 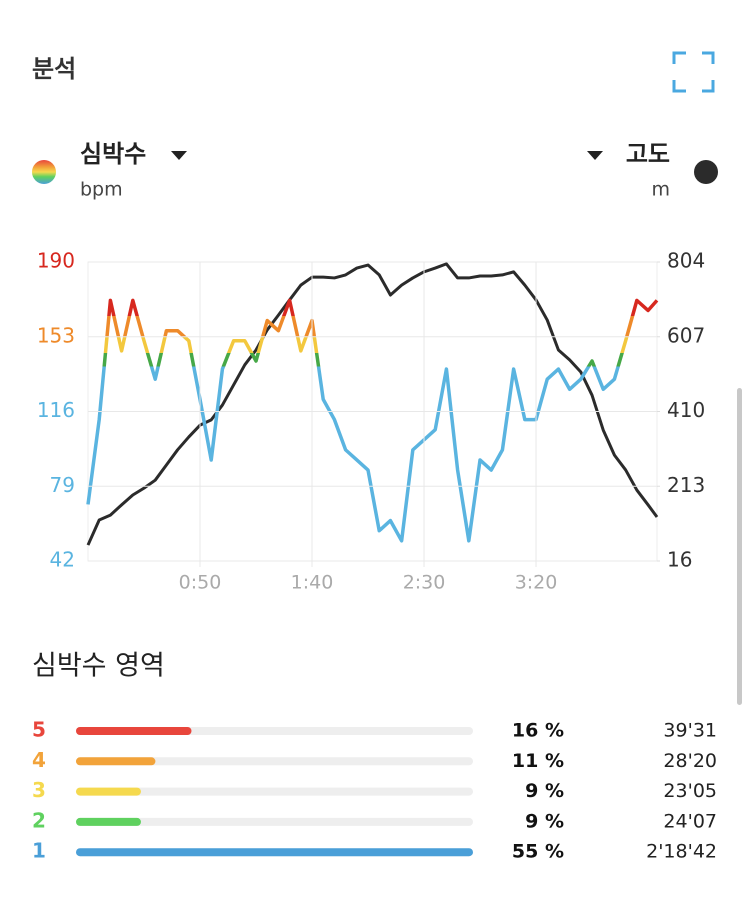 I want to click on zone-duration: 23'05, so click(x=690, y=791).